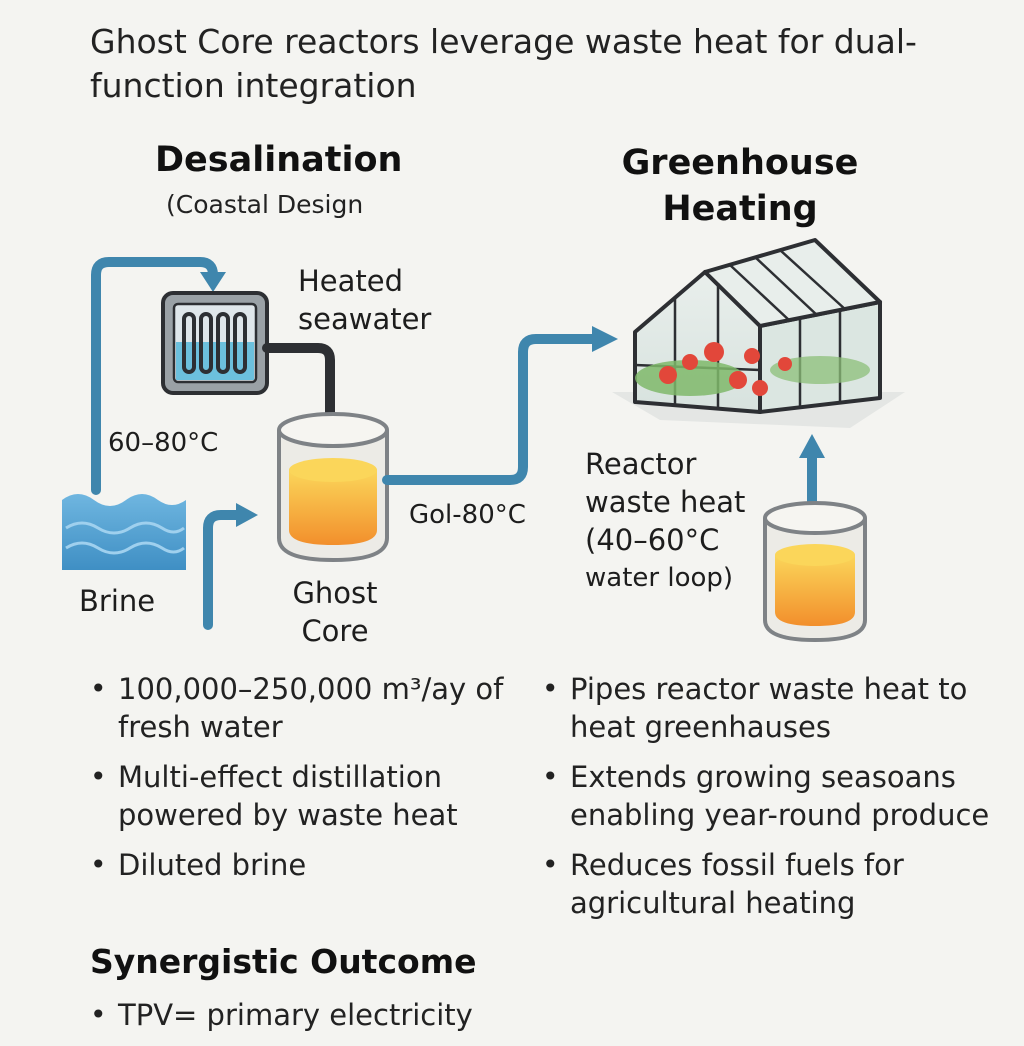 This screenshot has height=1046, width=1024. I want to click on brine-label: Brine, so click(117, 601).